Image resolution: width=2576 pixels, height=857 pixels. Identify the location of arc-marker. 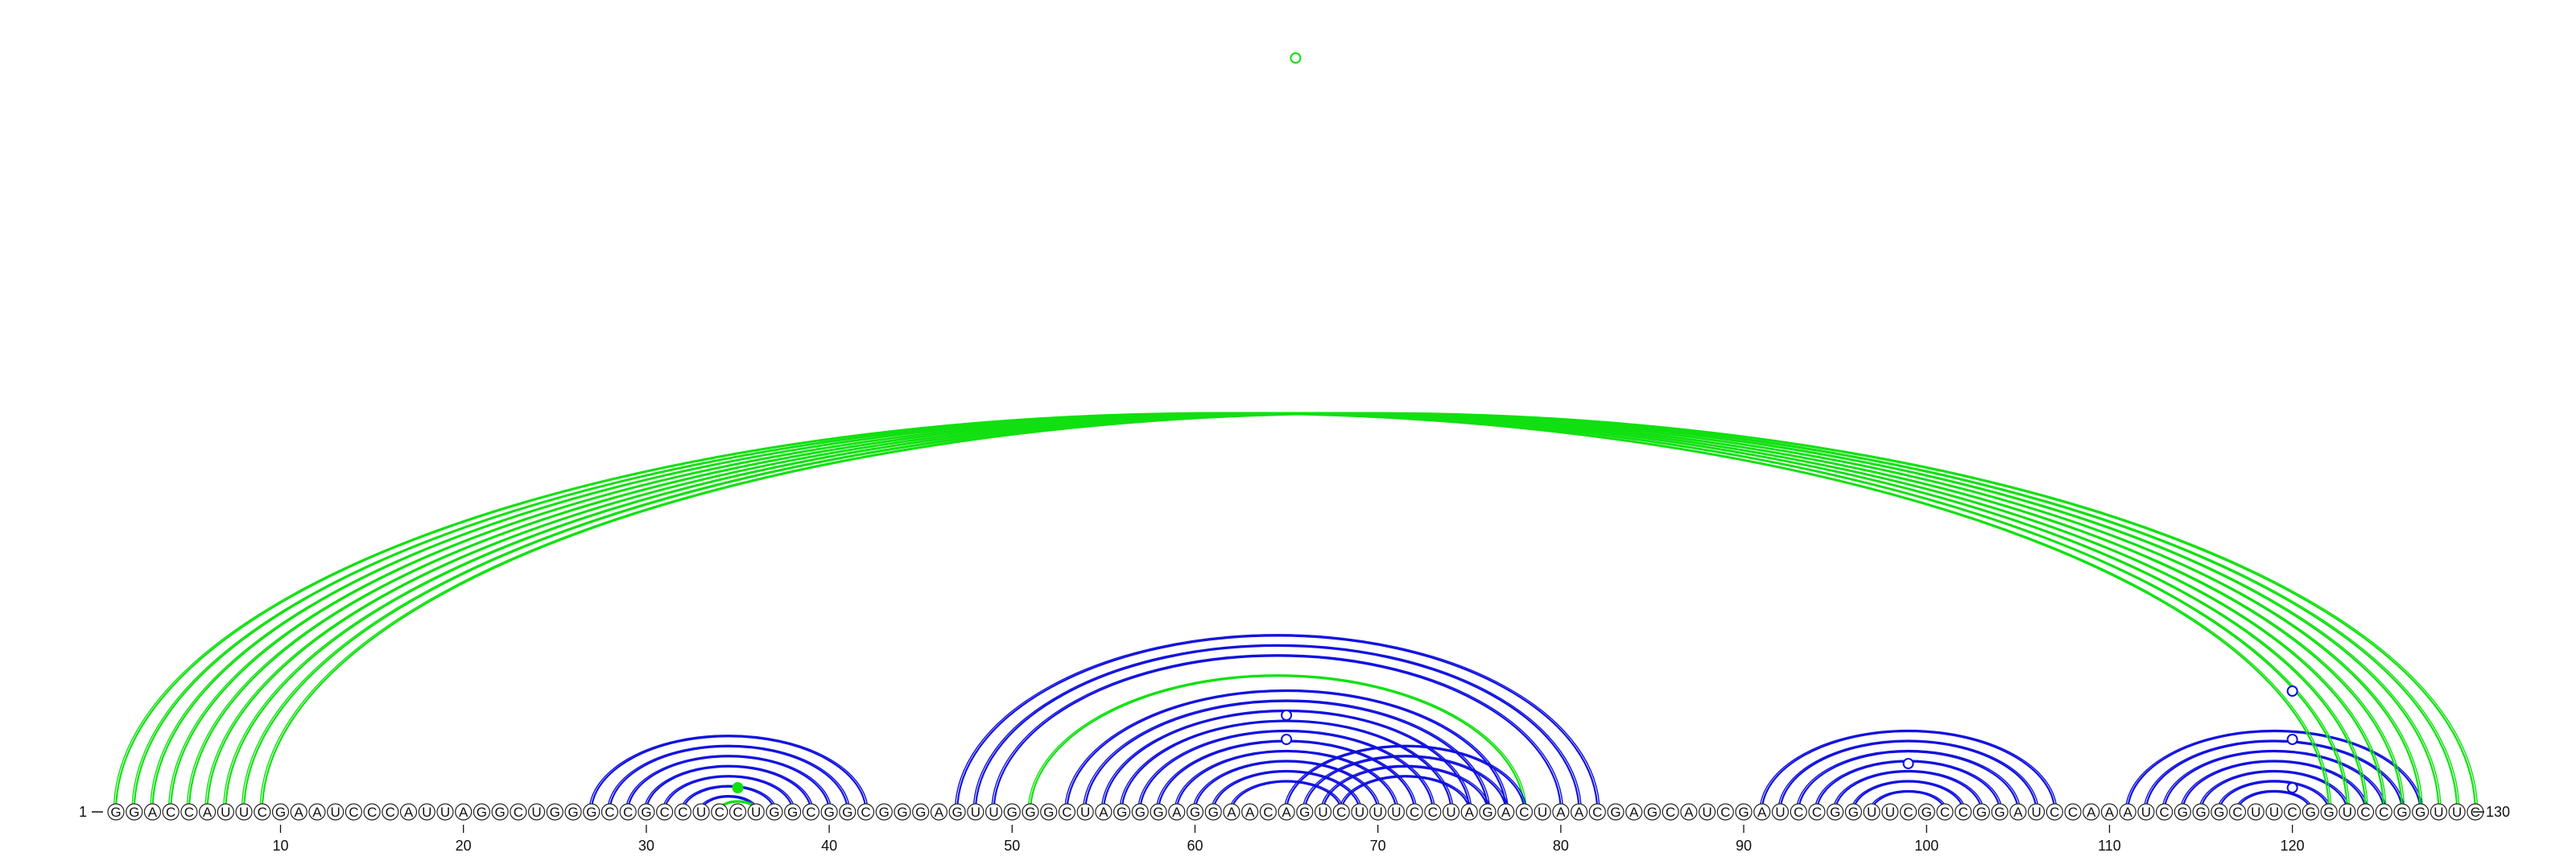
(1287, 739).